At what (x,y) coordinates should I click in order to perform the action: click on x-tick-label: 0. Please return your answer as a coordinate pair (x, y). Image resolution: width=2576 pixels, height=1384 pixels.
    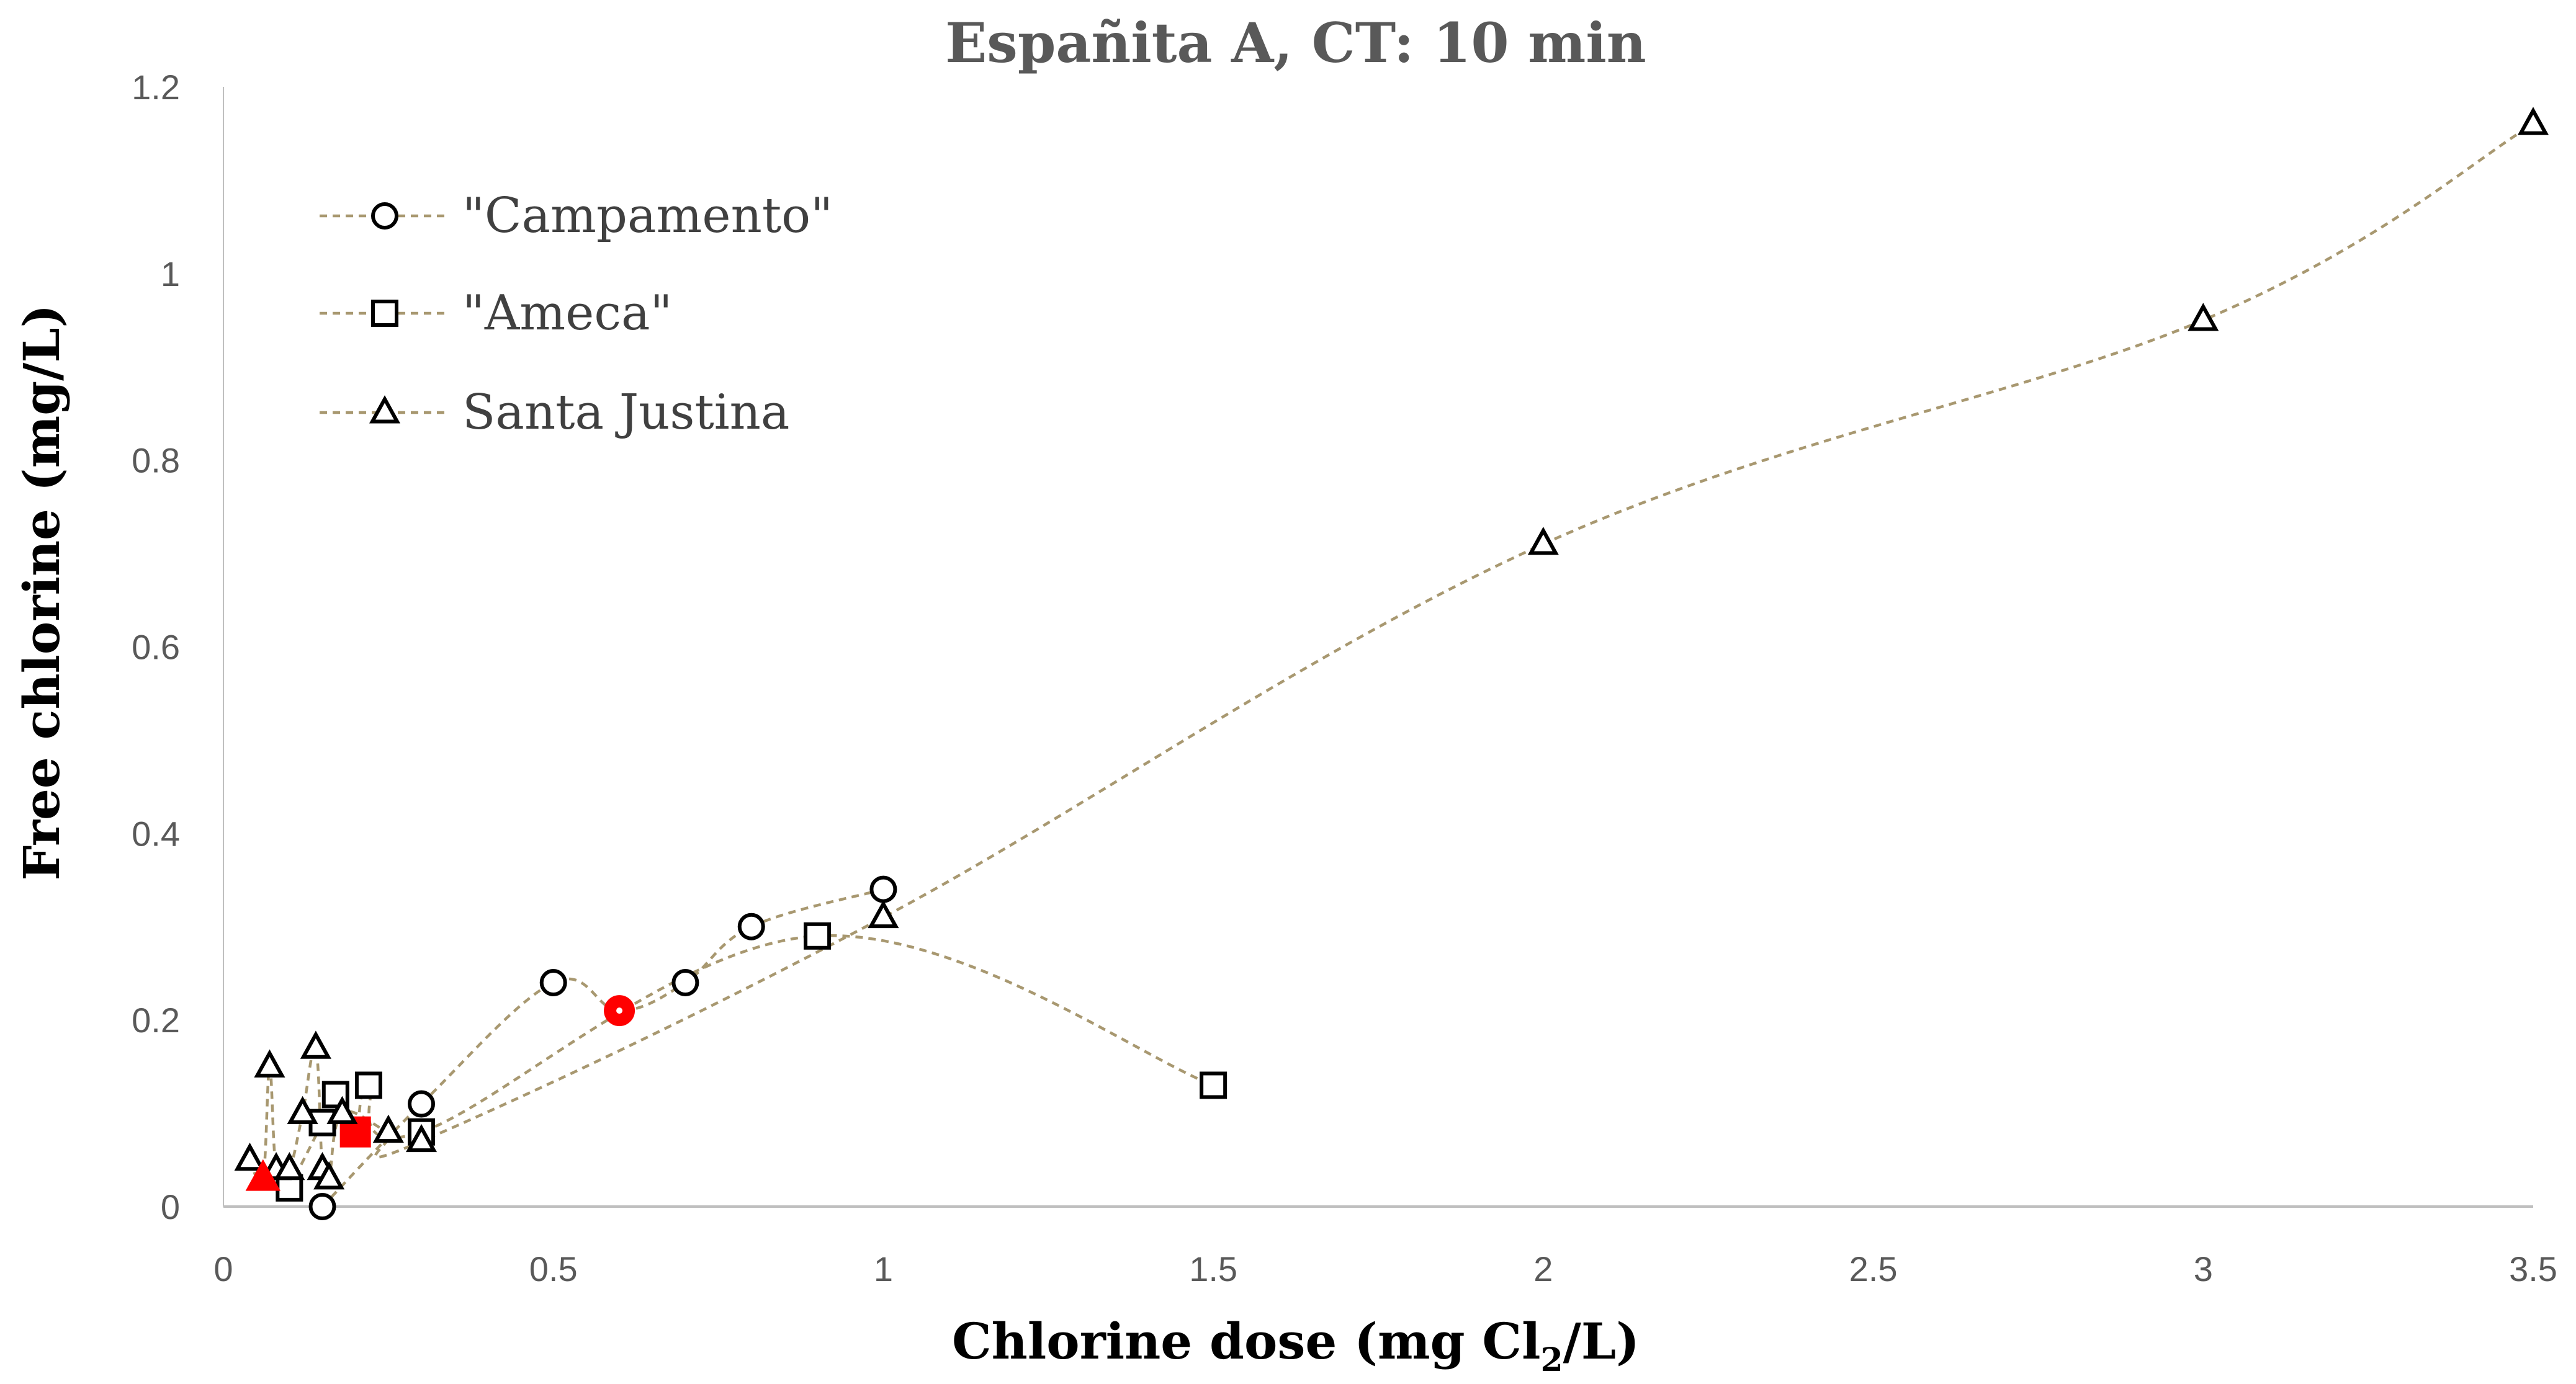
    Looking at the image, I should click on (223, 1268).